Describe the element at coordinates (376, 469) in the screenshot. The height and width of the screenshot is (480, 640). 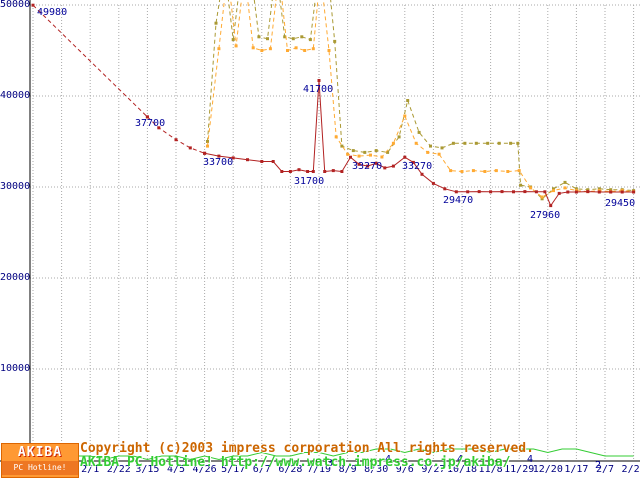
I see `x-axis-label: 8/30` at that location.